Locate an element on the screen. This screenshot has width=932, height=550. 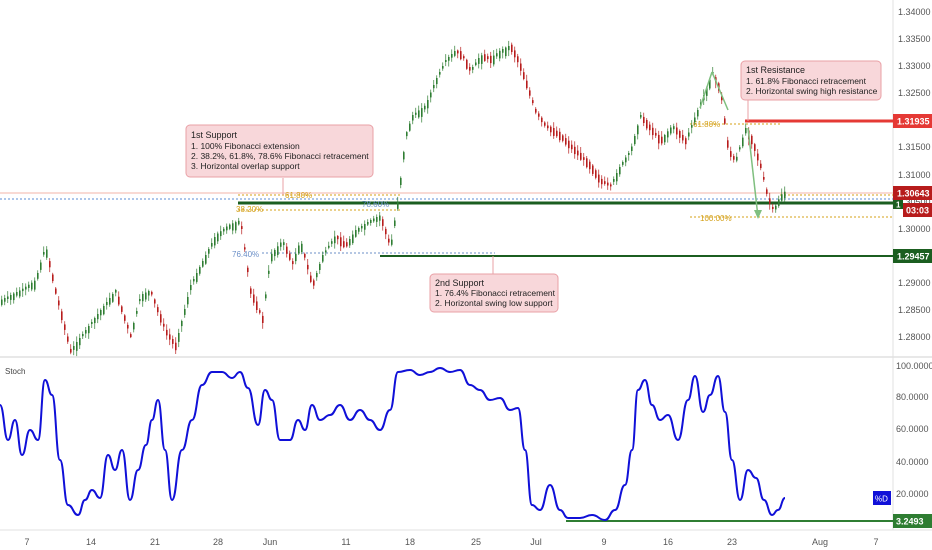
price-axis-tick: 1.31500 is located at coordinates (914, 147).